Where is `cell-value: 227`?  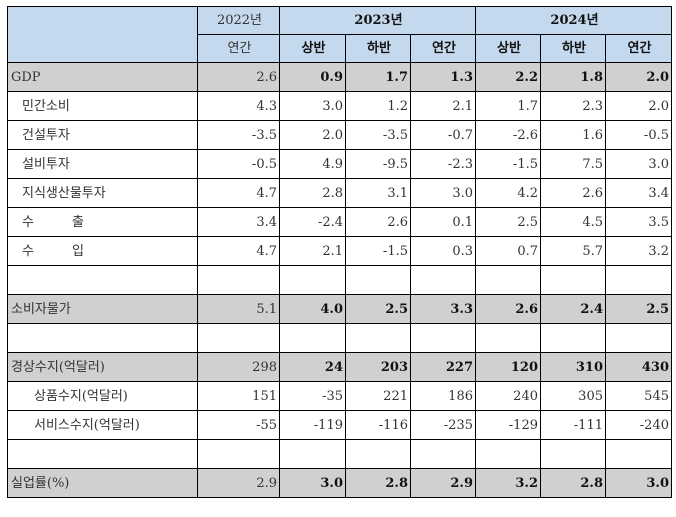
cell-value: 227 is located at coordinates (443, 367).